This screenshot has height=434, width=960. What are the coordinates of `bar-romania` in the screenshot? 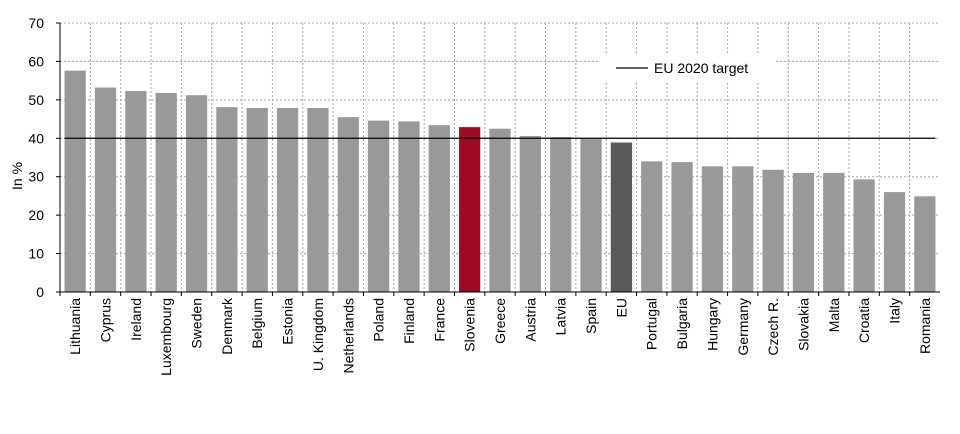 It's located at (925, 244).